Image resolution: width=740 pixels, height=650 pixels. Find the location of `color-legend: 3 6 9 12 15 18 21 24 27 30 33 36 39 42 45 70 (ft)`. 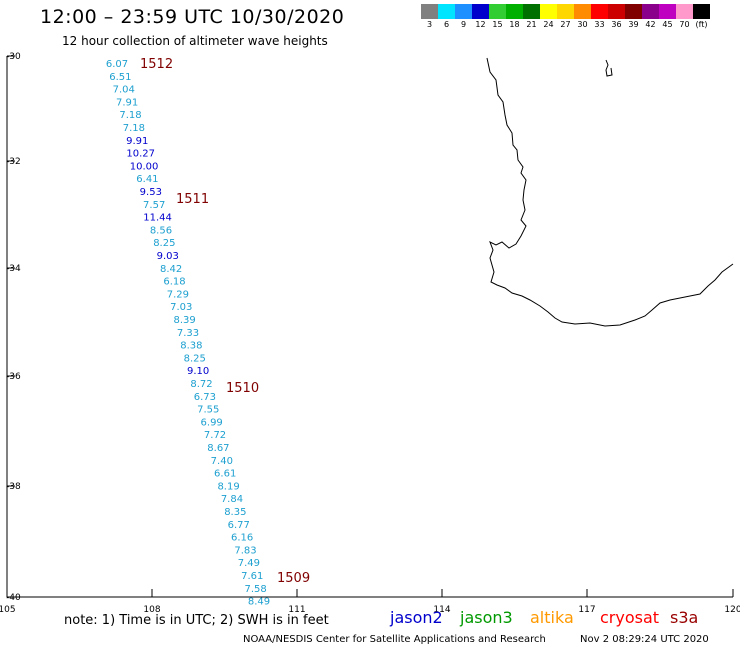

color-legend: 3 6 9 12 15 18 21 24 27 30 33 36 39 42 45 70 (ft) is located at coordinates (565, 16).